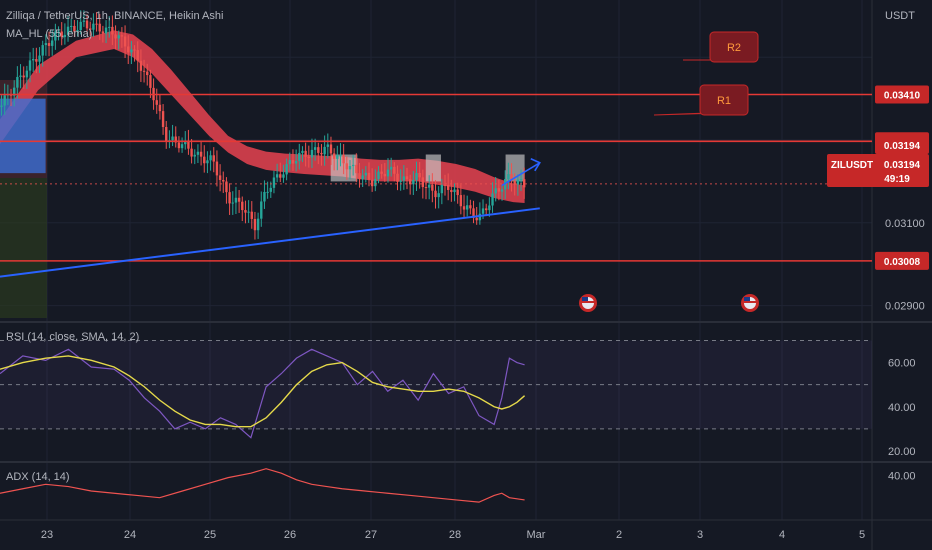 The height and width of the screenshot is (550, 932). I want to click on adx-line, so click(262, 485).